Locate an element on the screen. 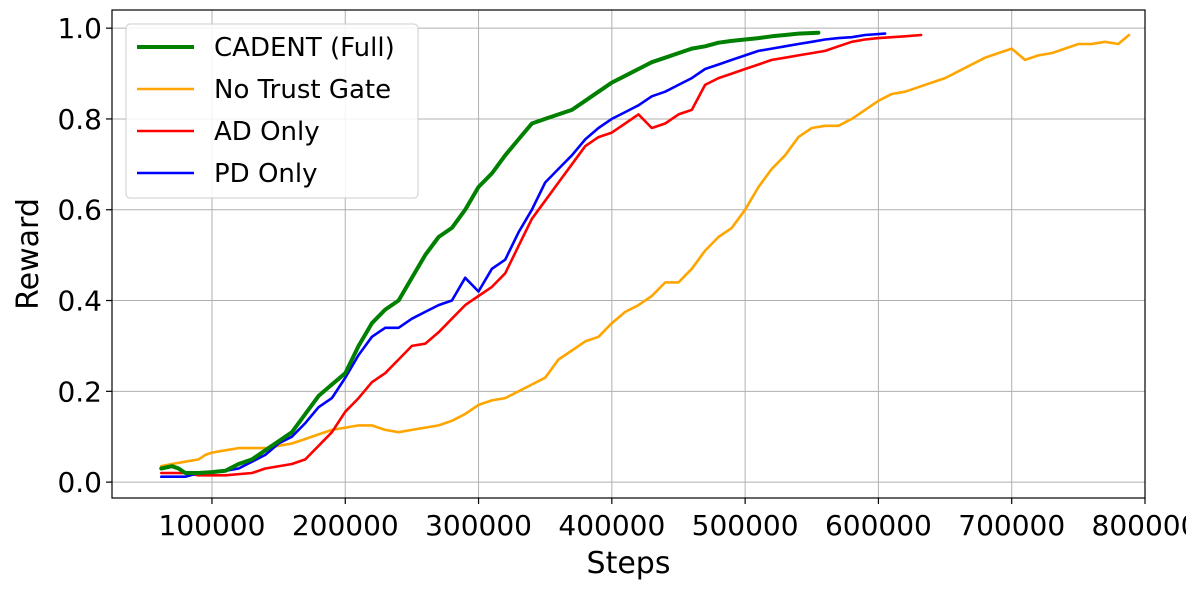 The height and width of the screenshot is (590, 1186). x-tick-label: 600000 is located at coordinates (878, 525).